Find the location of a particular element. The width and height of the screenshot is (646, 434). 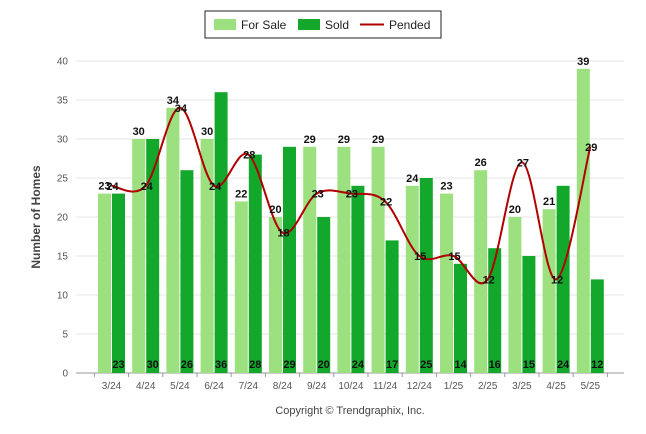

y-tick-label: 15 is located at coordinates (63, 257).